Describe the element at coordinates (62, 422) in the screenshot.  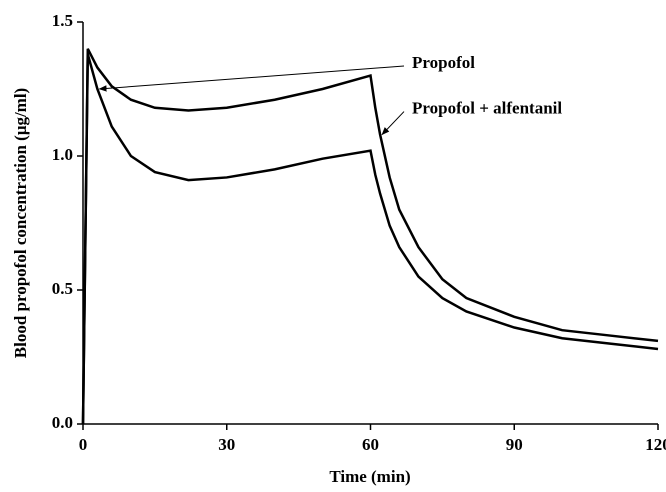
I see `y-tick-label: 0.0` at that location.